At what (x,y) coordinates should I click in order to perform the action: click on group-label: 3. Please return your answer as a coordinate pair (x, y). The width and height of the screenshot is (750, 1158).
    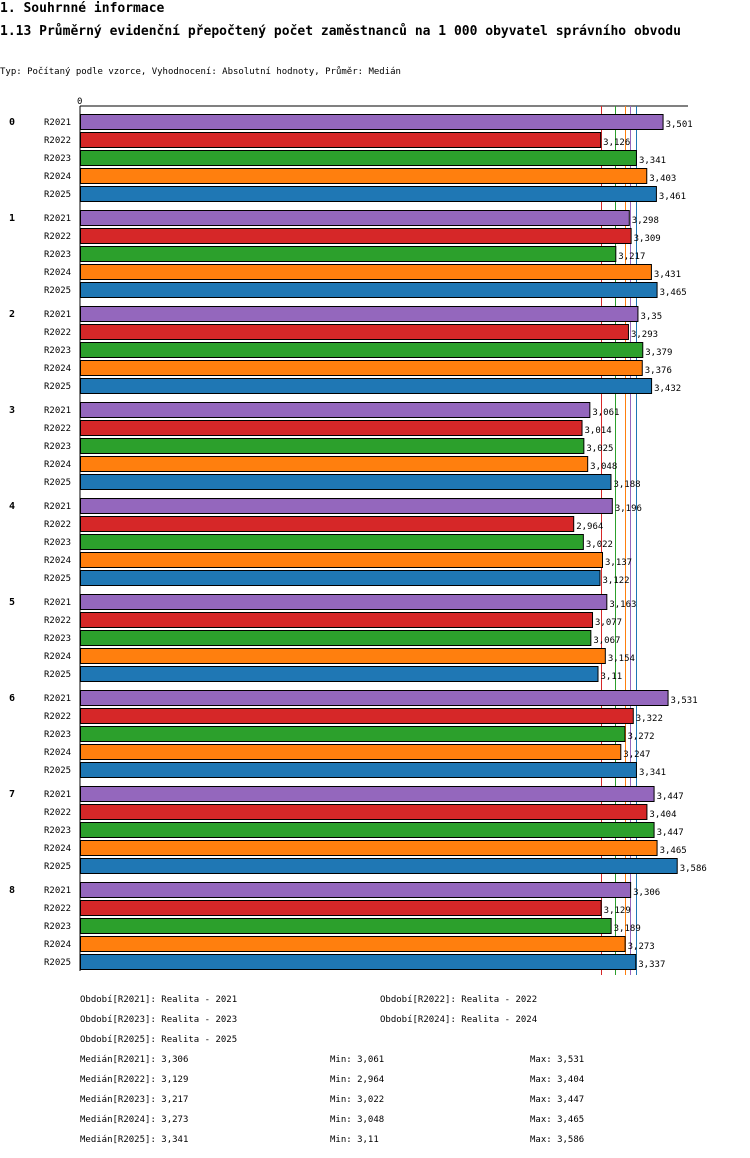
    Looking at the image, I should click on (12, 410).